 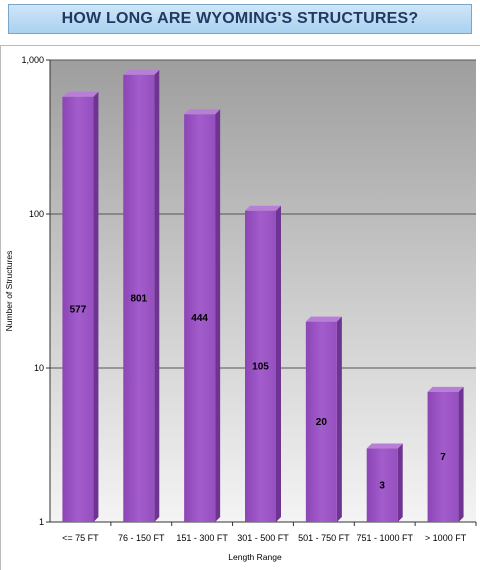 I want to click on data-label: 3, so click(x=382, y=485).